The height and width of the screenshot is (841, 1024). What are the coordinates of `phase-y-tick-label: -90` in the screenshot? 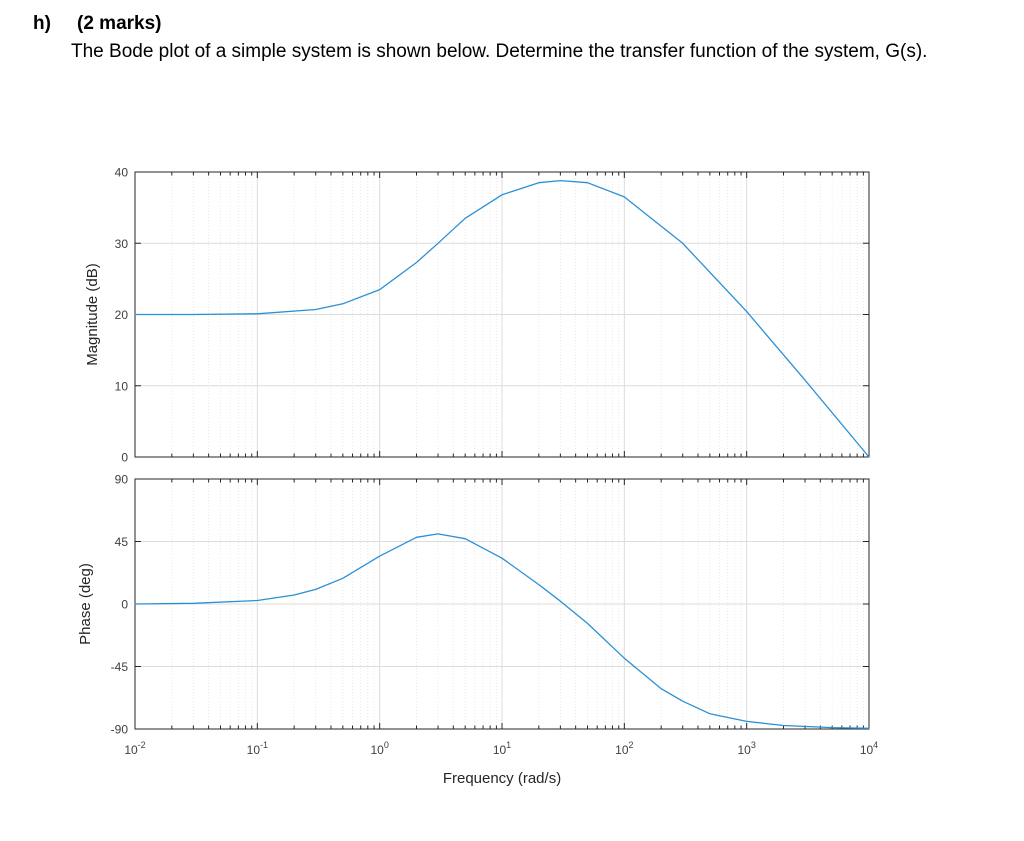 It's located at (120, 730).